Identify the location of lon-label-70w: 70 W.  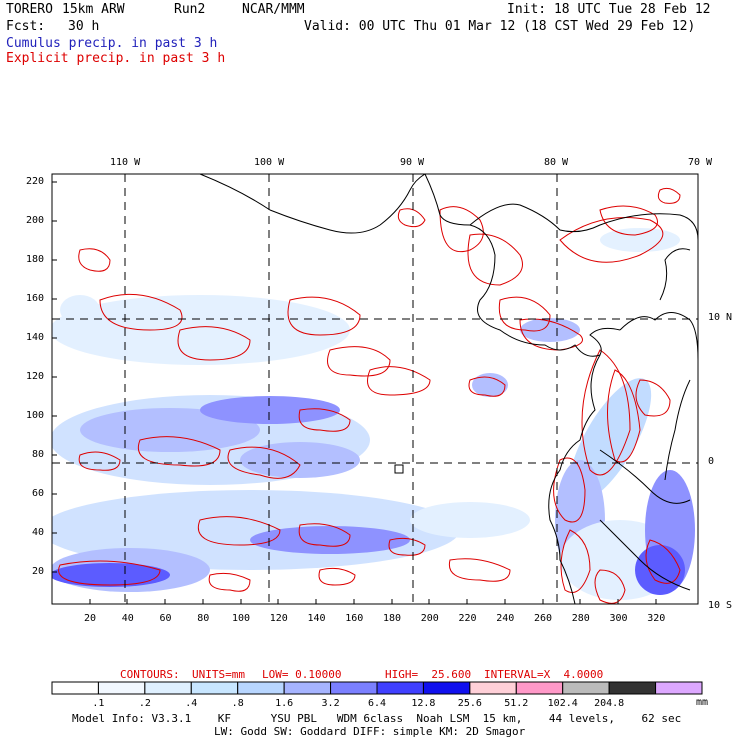
(700, 162).